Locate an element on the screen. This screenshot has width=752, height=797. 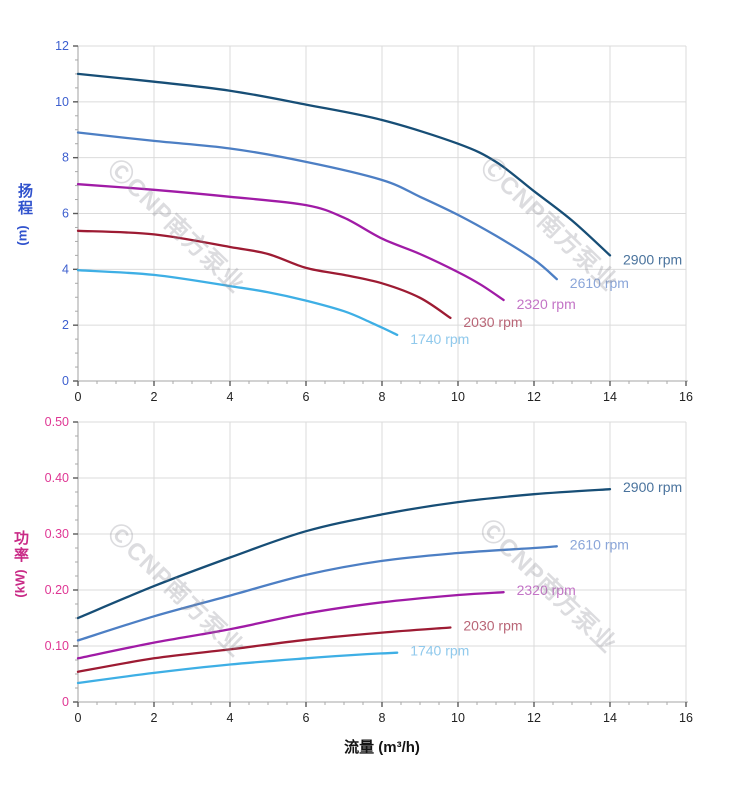
flow-axis-title: 流量 (m³/h) is located at coordinates (382, 747).